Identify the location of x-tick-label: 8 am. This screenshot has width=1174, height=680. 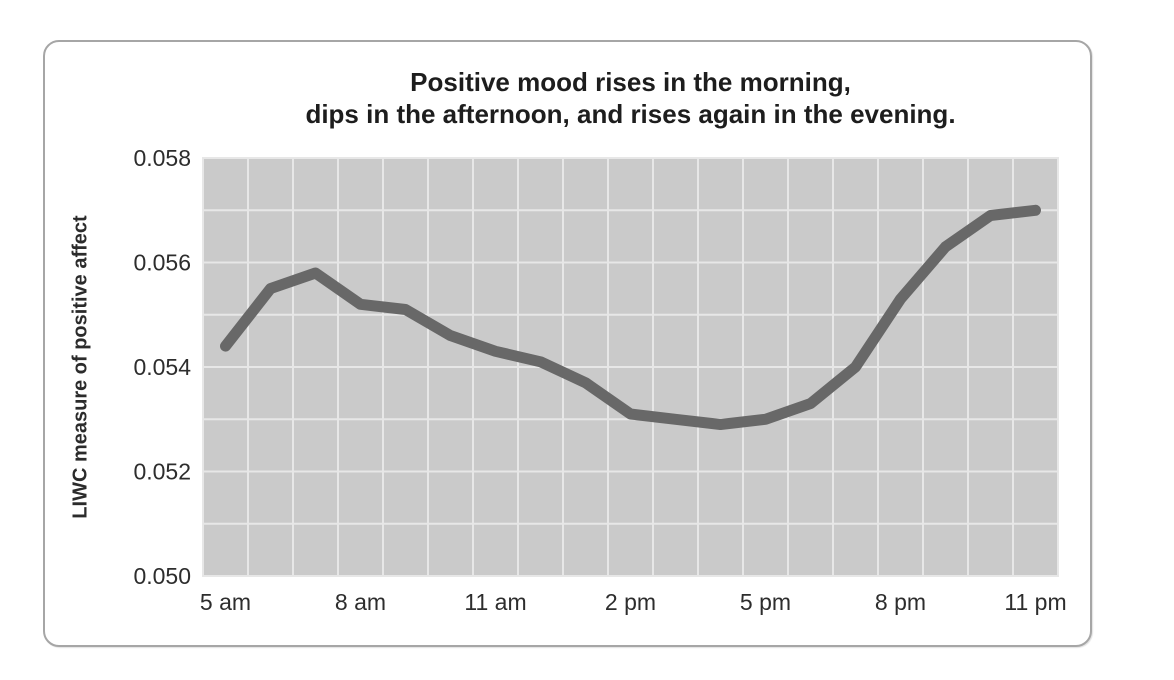
(360, 602).